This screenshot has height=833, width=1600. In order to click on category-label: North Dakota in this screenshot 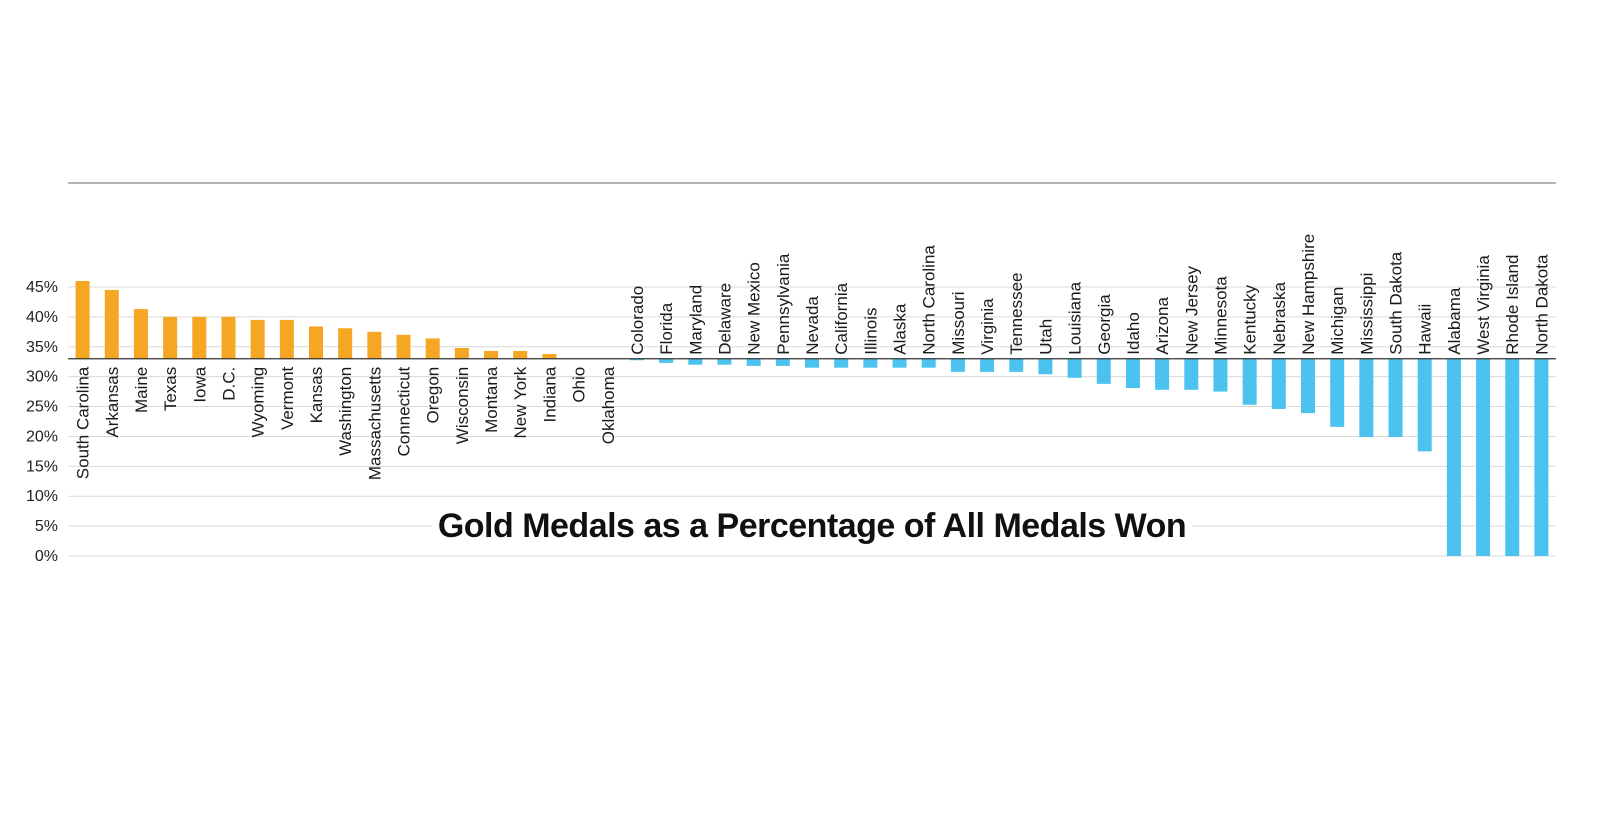, I will do `click(1541, 304)`.